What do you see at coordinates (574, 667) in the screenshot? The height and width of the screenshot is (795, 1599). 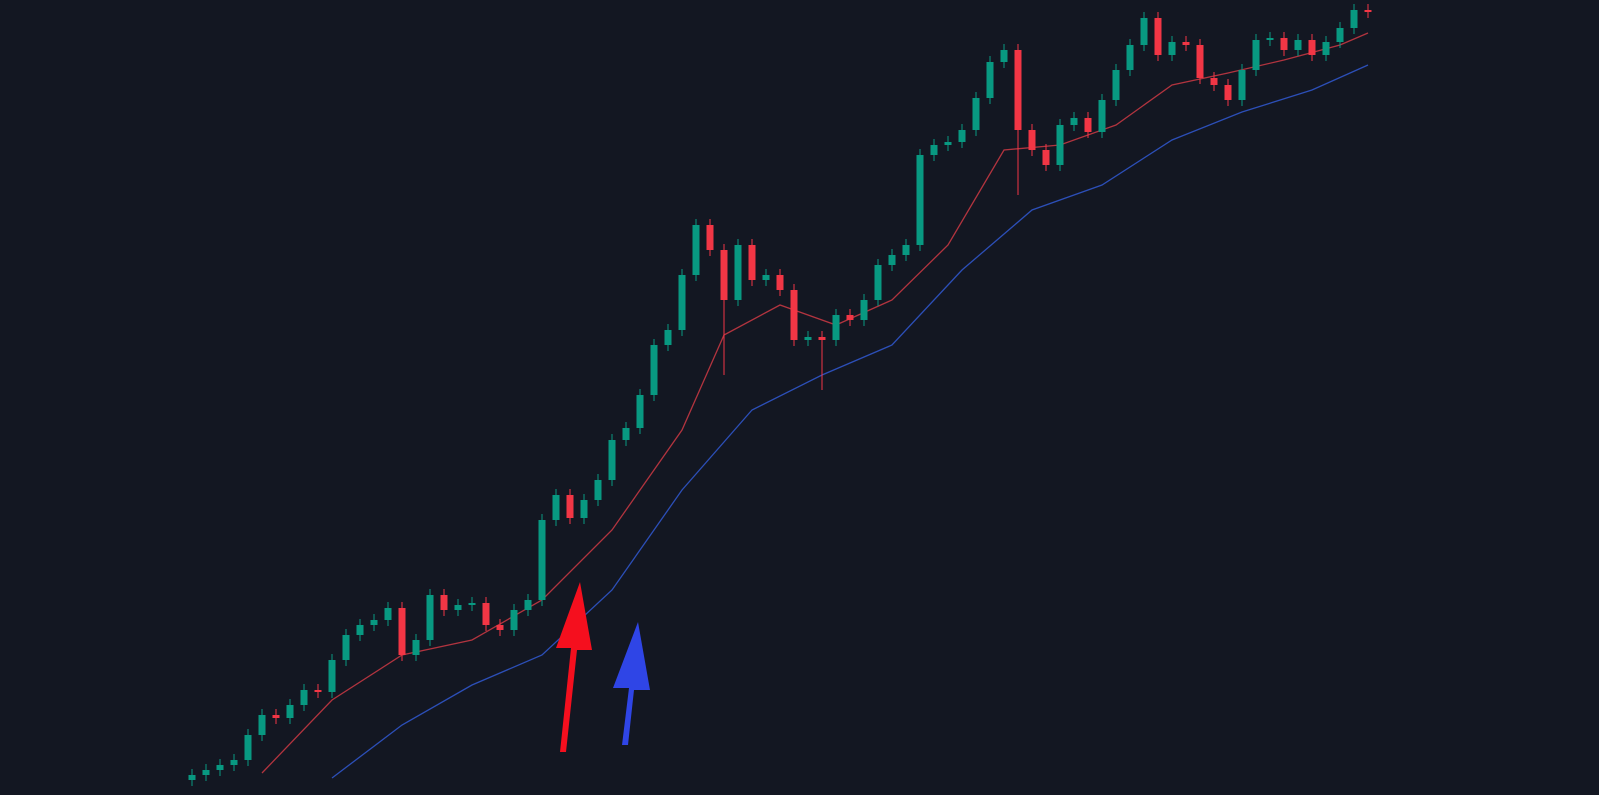 I see `red-arrow` at bounding box center [574, 667].